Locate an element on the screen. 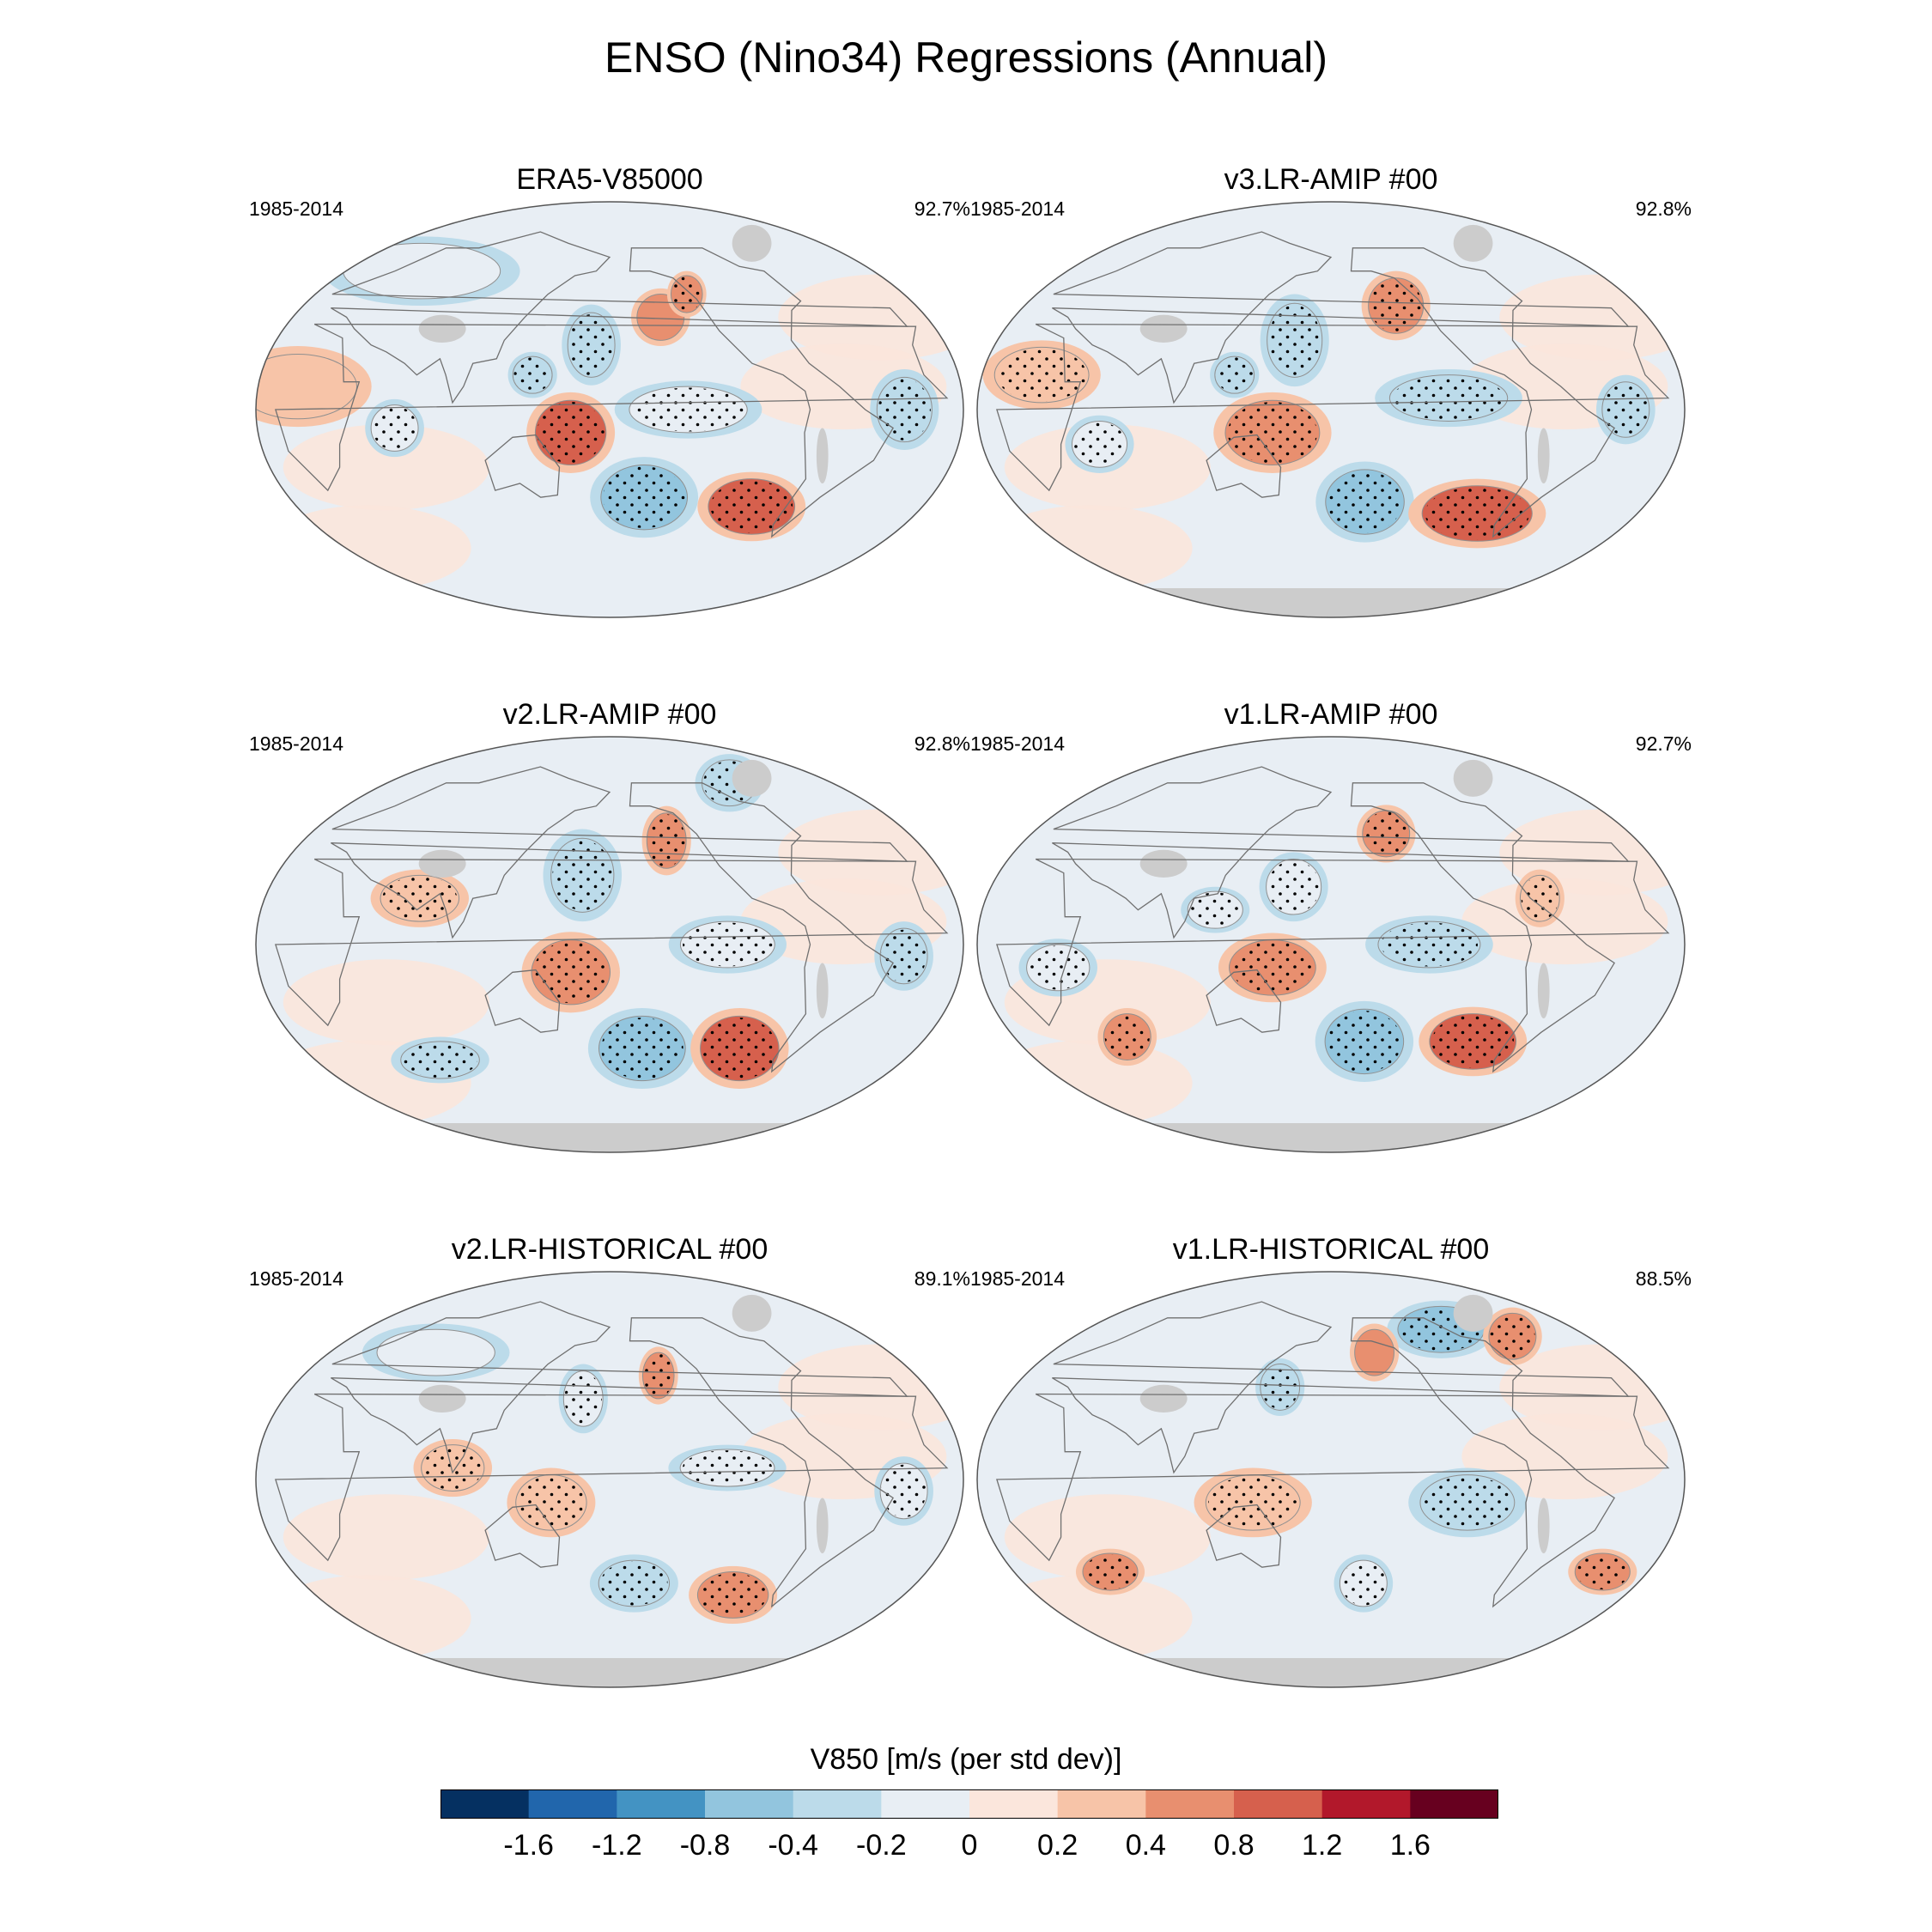 This screenshot has height=1932, width=1932. negative-anomaly is located at coordinates (422, 271).